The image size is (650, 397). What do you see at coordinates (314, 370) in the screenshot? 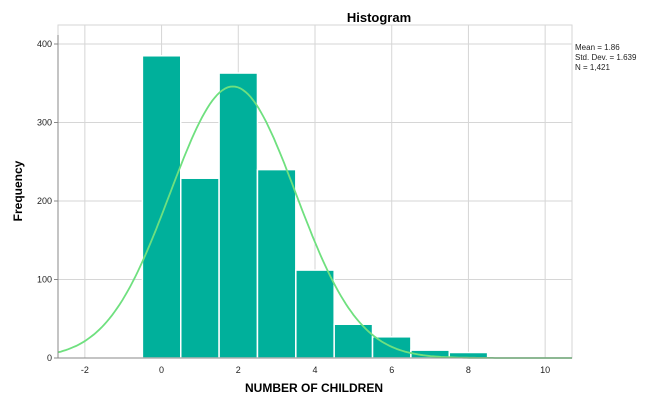
I see `x-tick-label: 4` at bounding box center [314, 370].